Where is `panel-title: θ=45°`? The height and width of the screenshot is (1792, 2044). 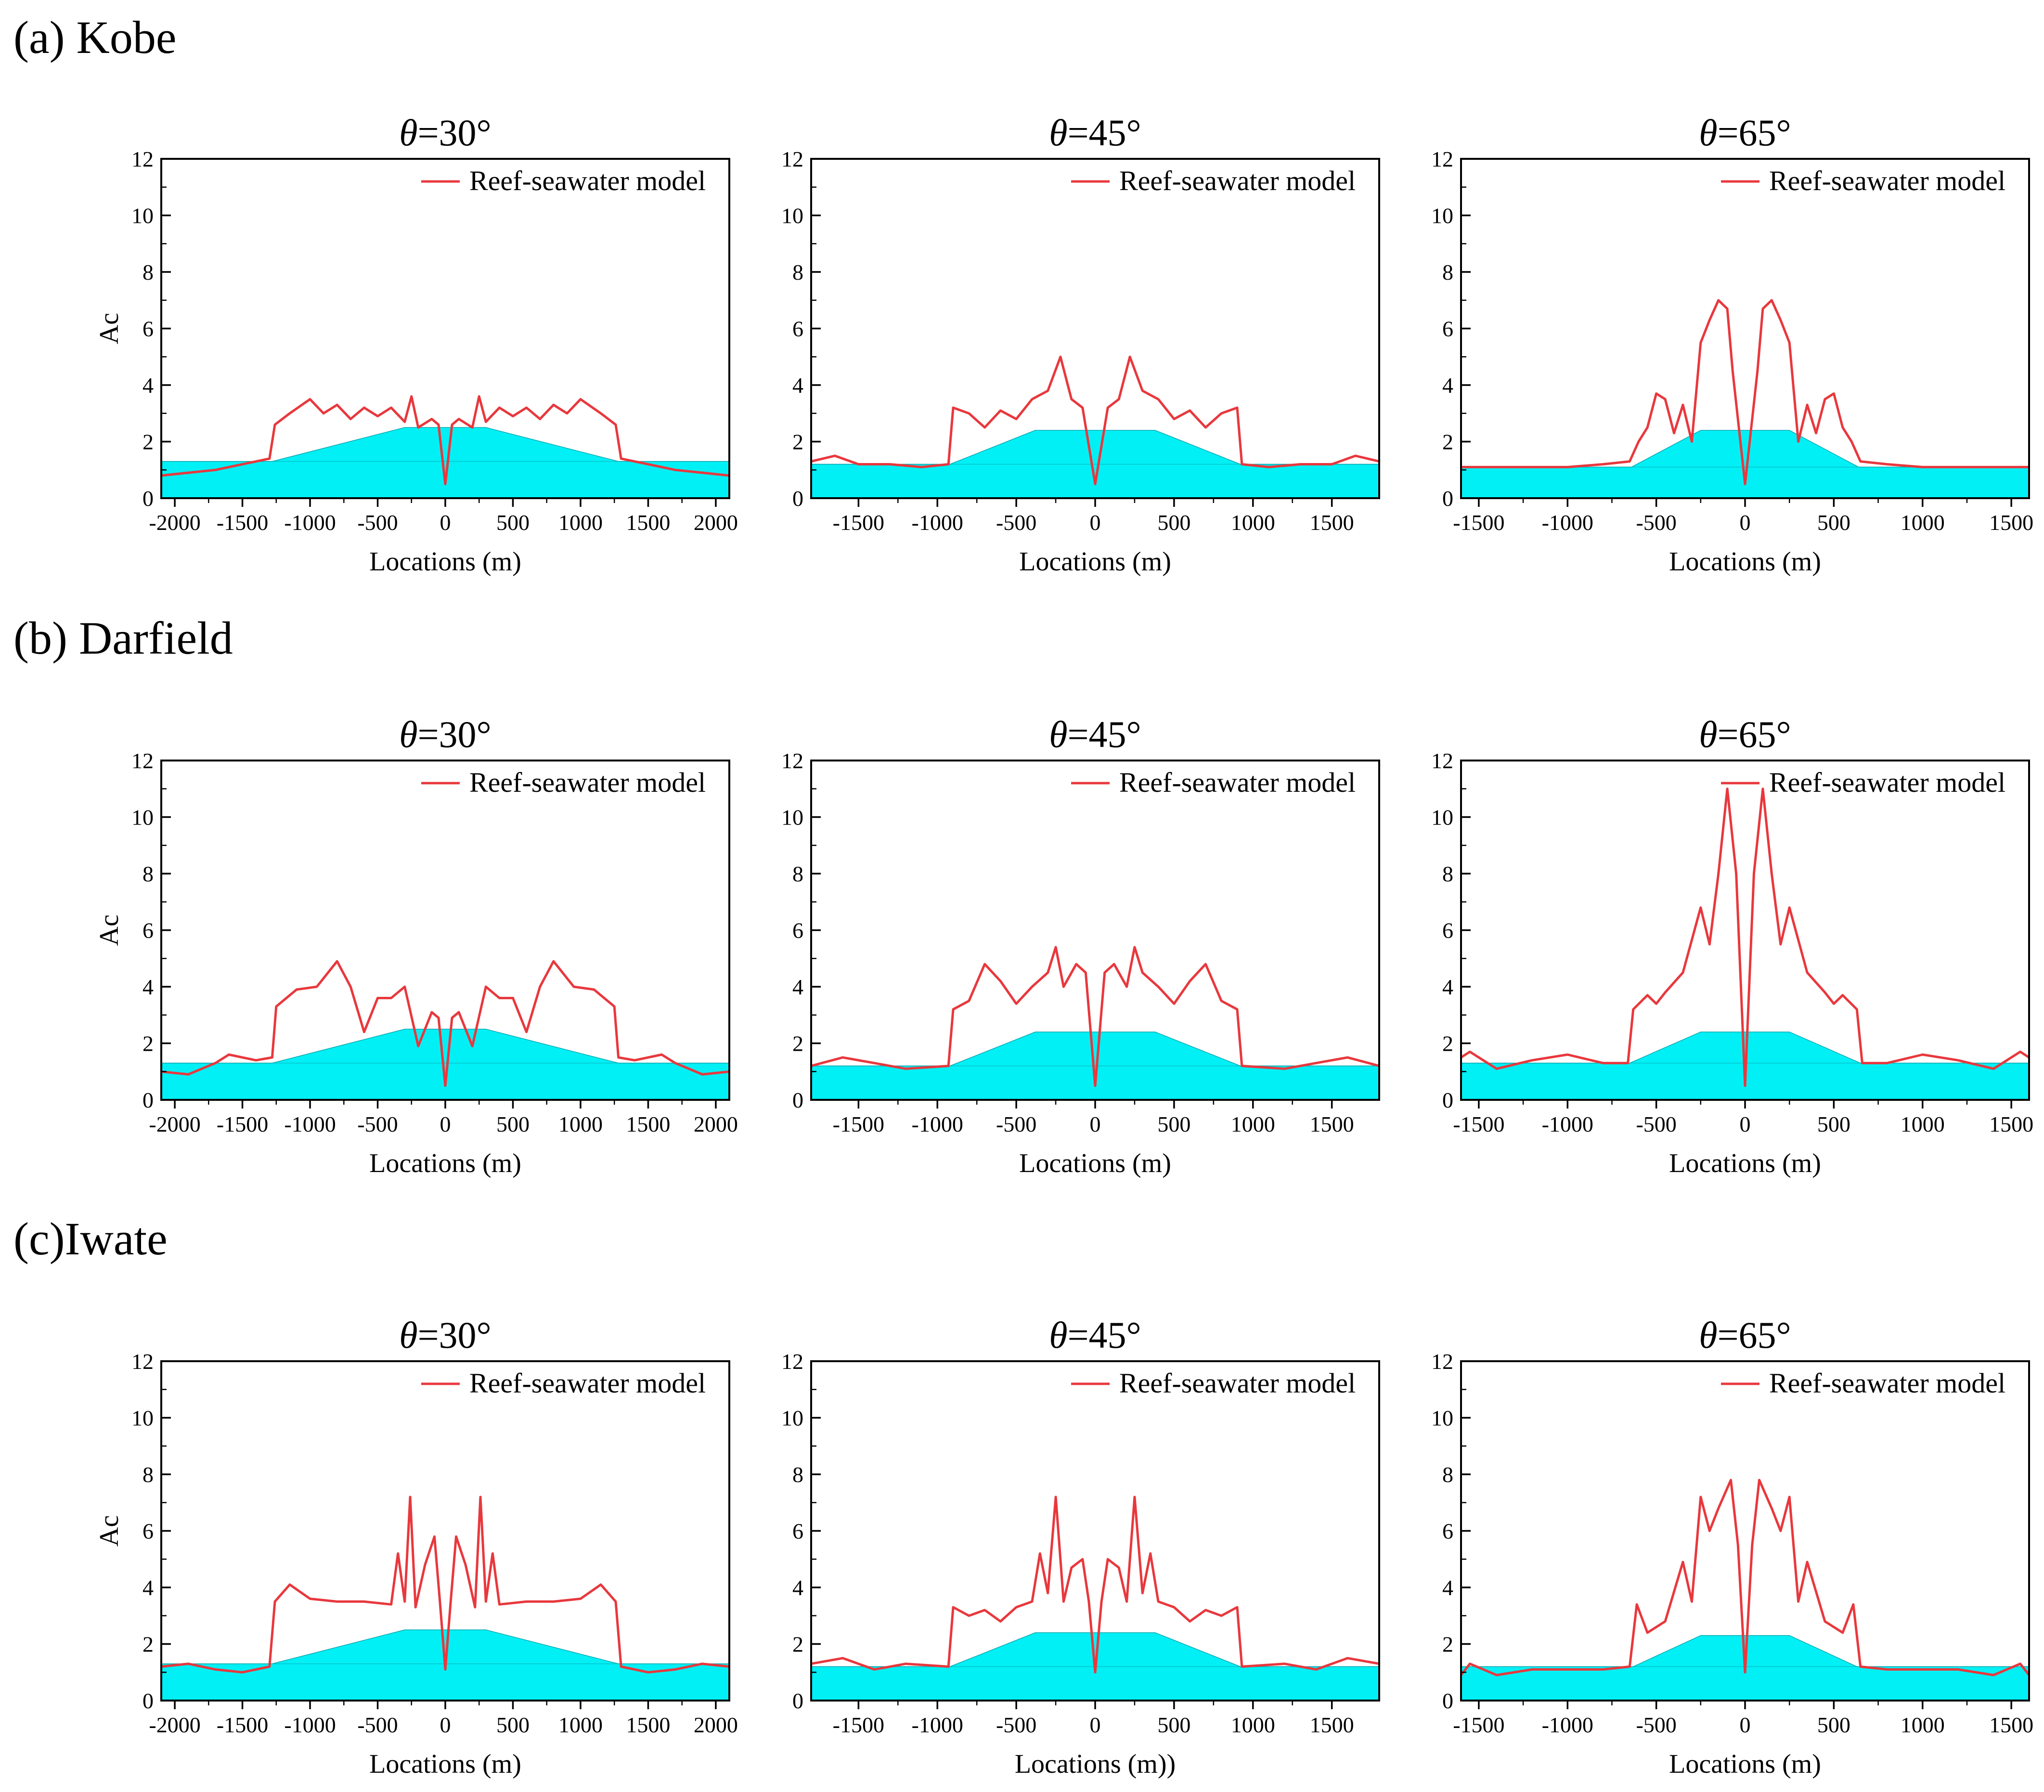 panel-title: θ=45° is located at coordinates (1095, 1335).